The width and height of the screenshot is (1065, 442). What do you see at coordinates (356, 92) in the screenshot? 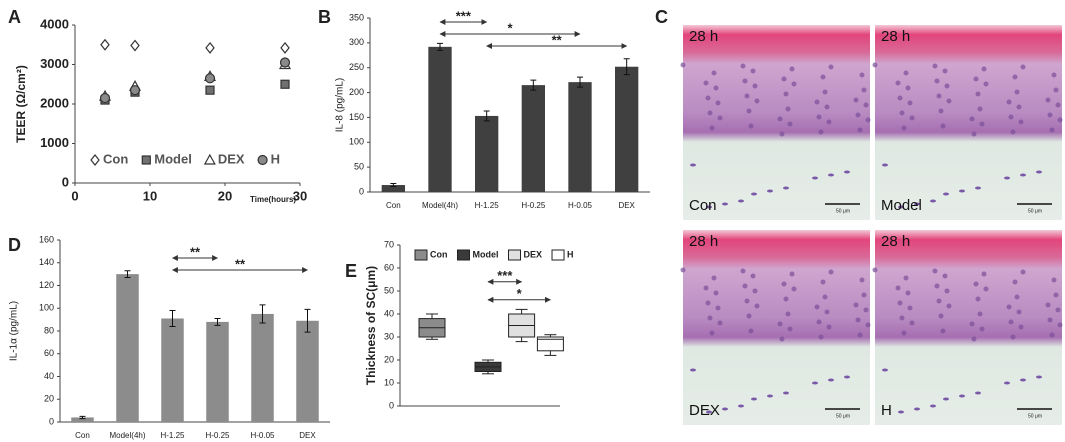
I see `y-tick-label: 200` at bounding box center [356, 92].